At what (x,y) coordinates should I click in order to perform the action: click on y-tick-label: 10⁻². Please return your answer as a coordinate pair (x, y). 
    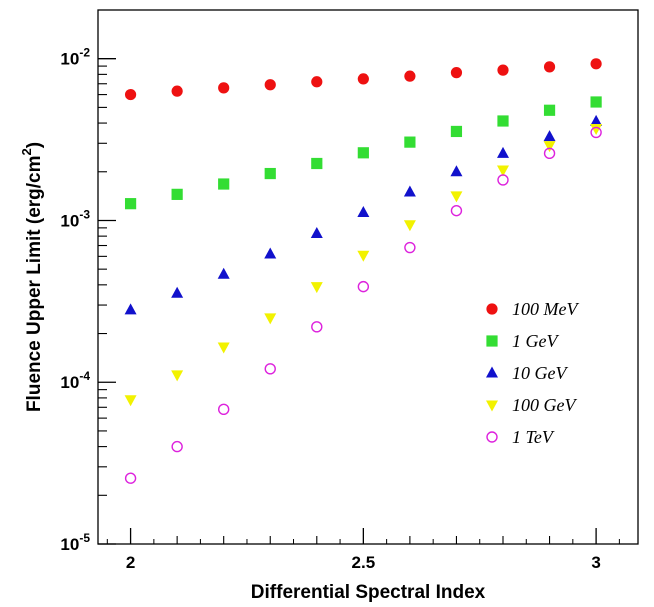
    Looking at the image, I should click on (75, 57).